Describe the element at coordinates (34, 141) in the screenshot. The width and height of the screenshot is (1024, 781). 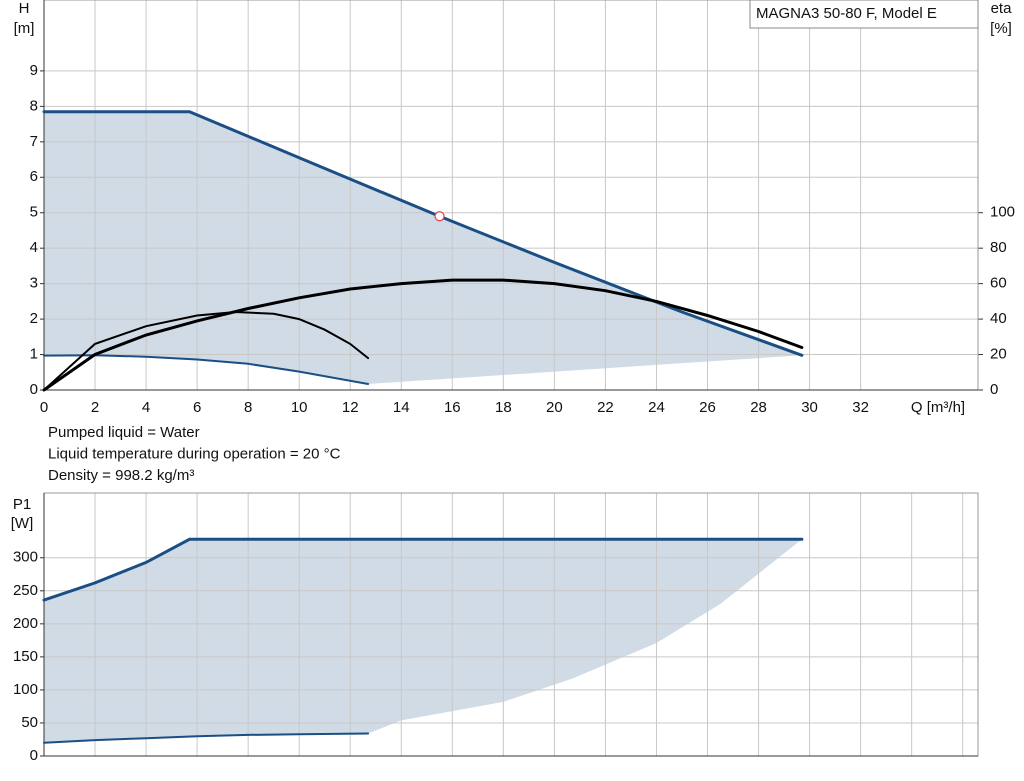
I see `y-tick-label: 7` at that location.